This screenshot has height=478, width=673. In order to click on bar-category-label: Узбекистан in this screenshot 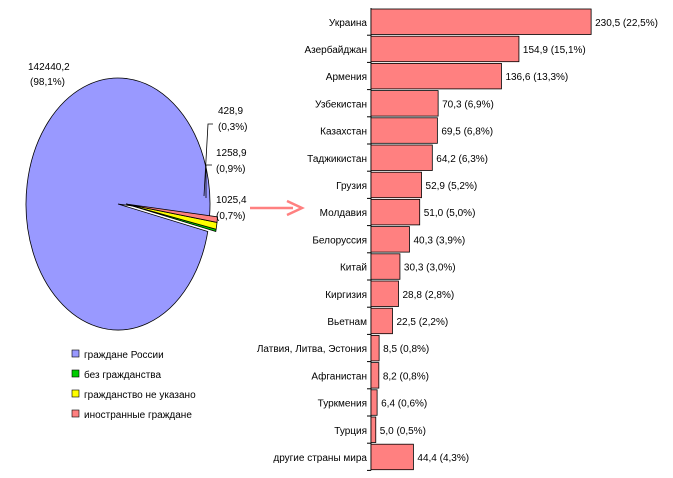, I will do `click(341, 104)`.